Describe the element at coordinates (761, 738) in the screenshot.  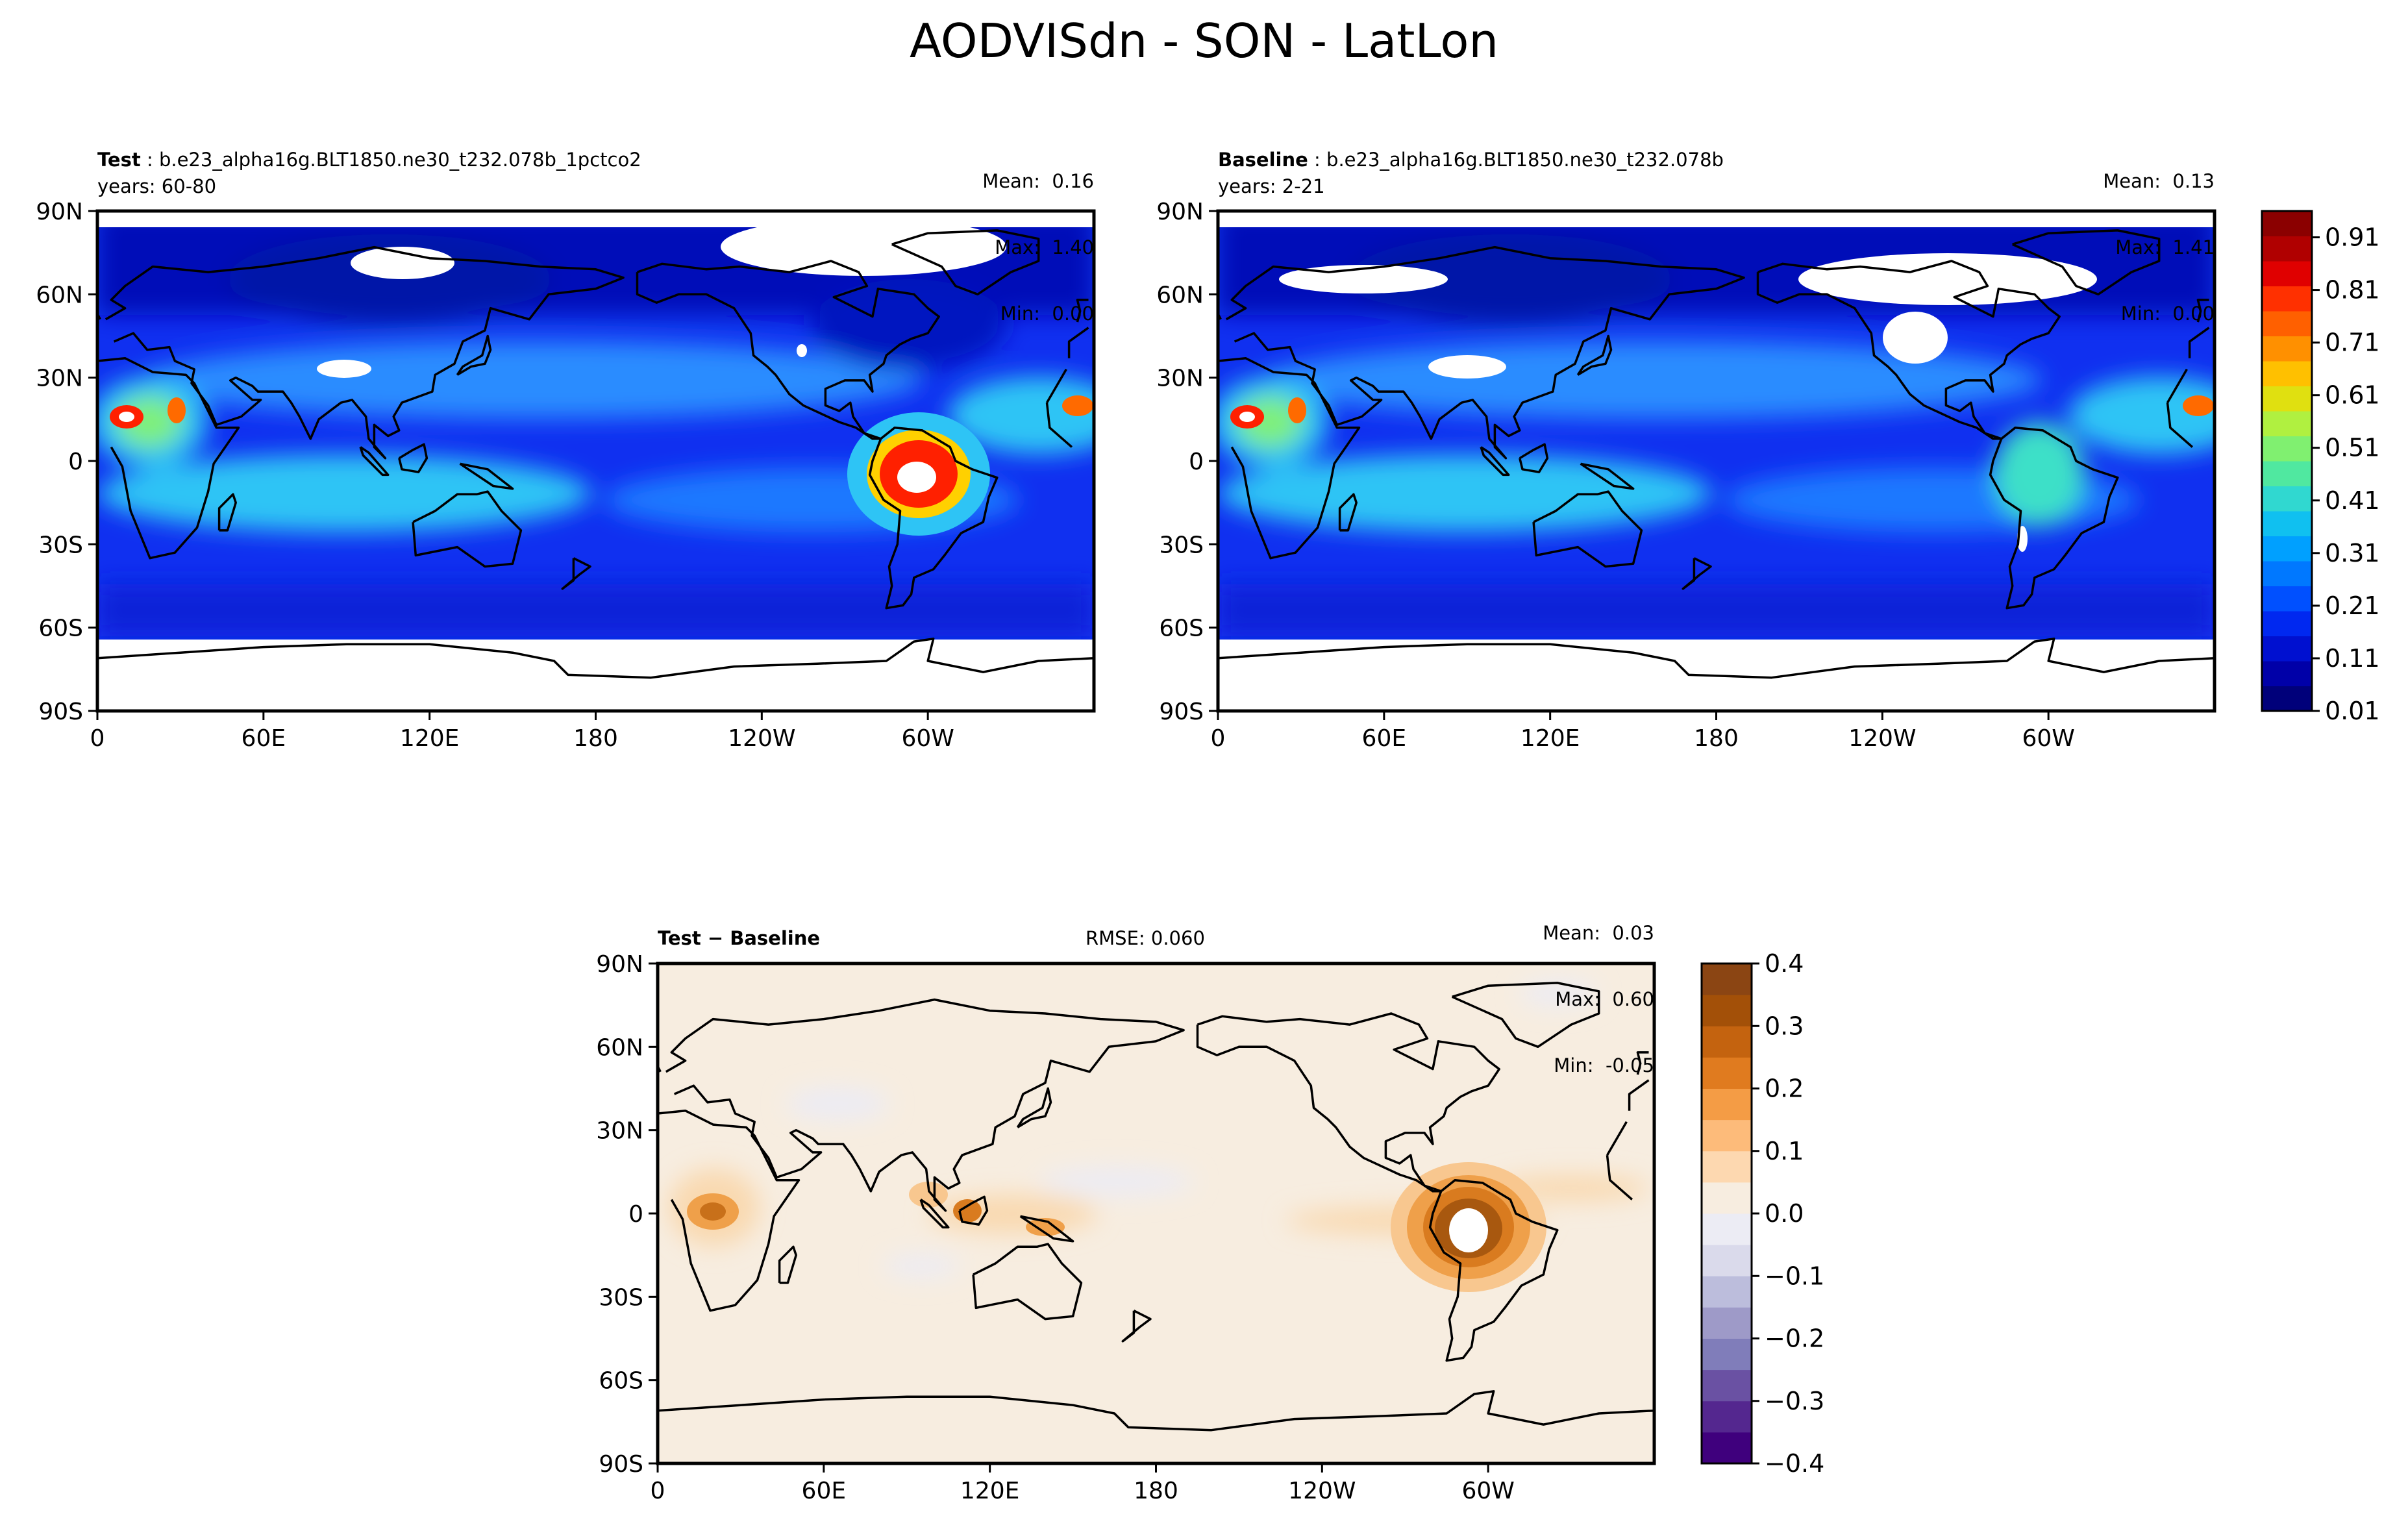
I see `x-tick-label: 120W` at that location.